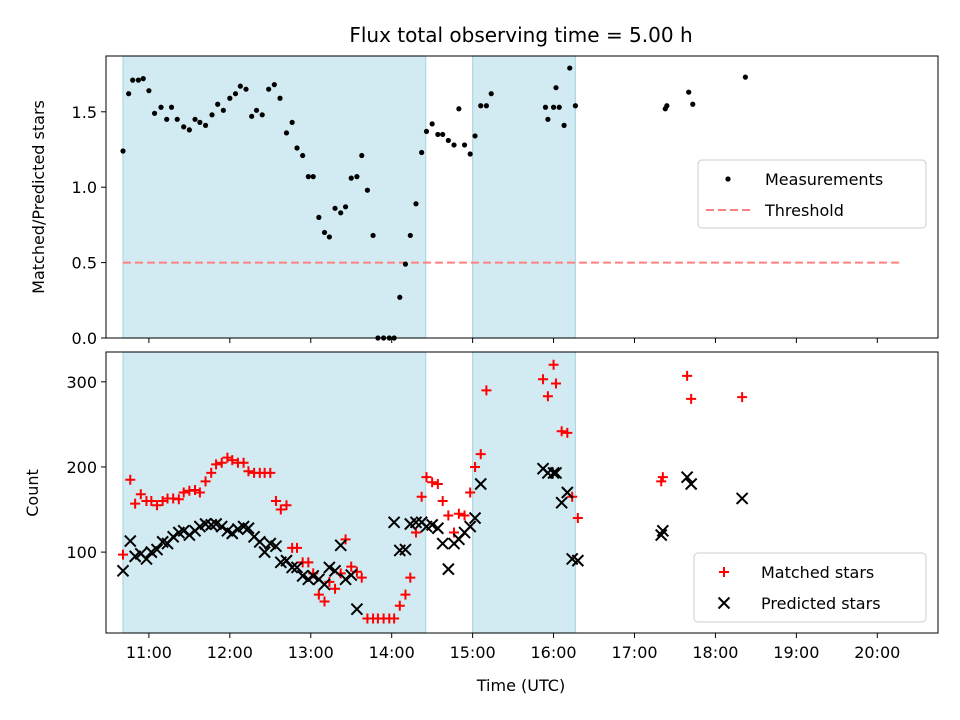 The height and width of the screenshot is (720, 960). I want to click on count-y-axis-label: Count, so click(32, 493).